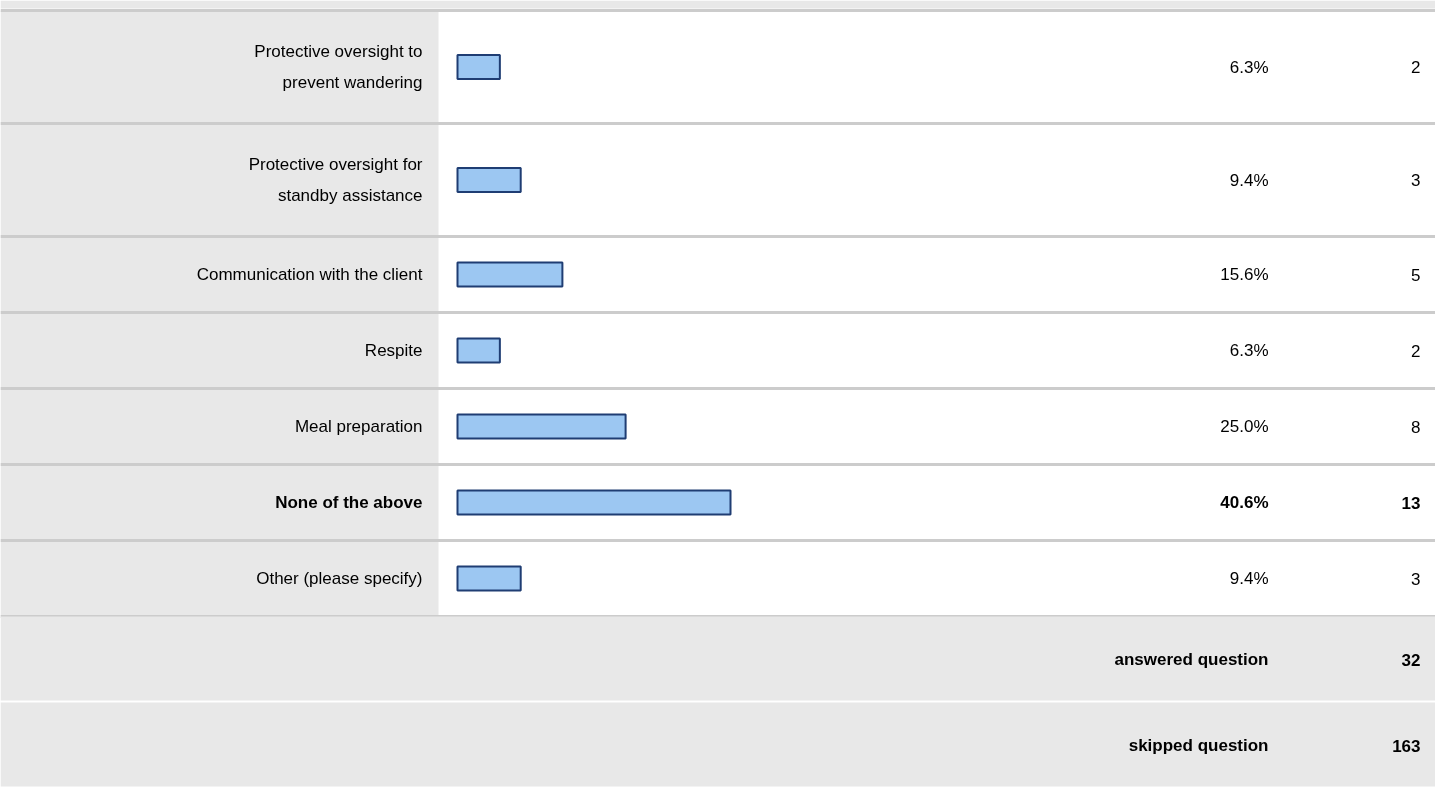 This screenshot has width=1435, height=788. Describe the element at coordinates (1244, 426) in the screenshot. I see `data-label: 25.0%` at that location.